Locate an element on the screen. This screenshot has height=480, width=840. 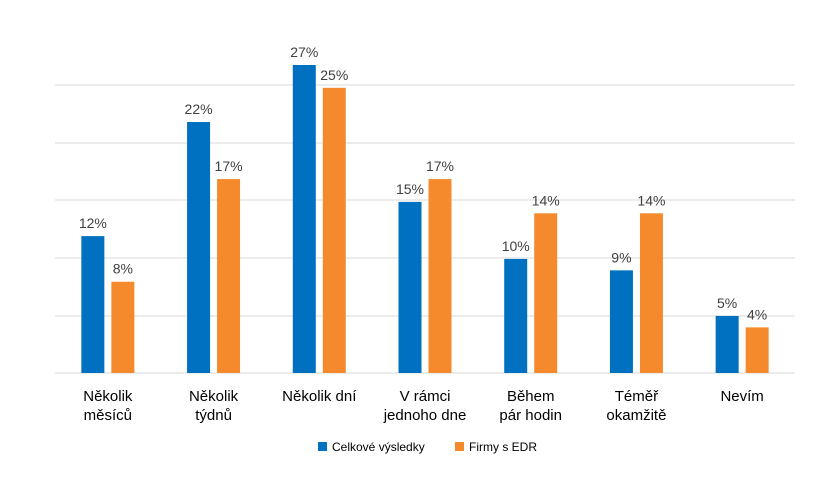
category-label-7: Nevím is located at coordinates (741, 396).